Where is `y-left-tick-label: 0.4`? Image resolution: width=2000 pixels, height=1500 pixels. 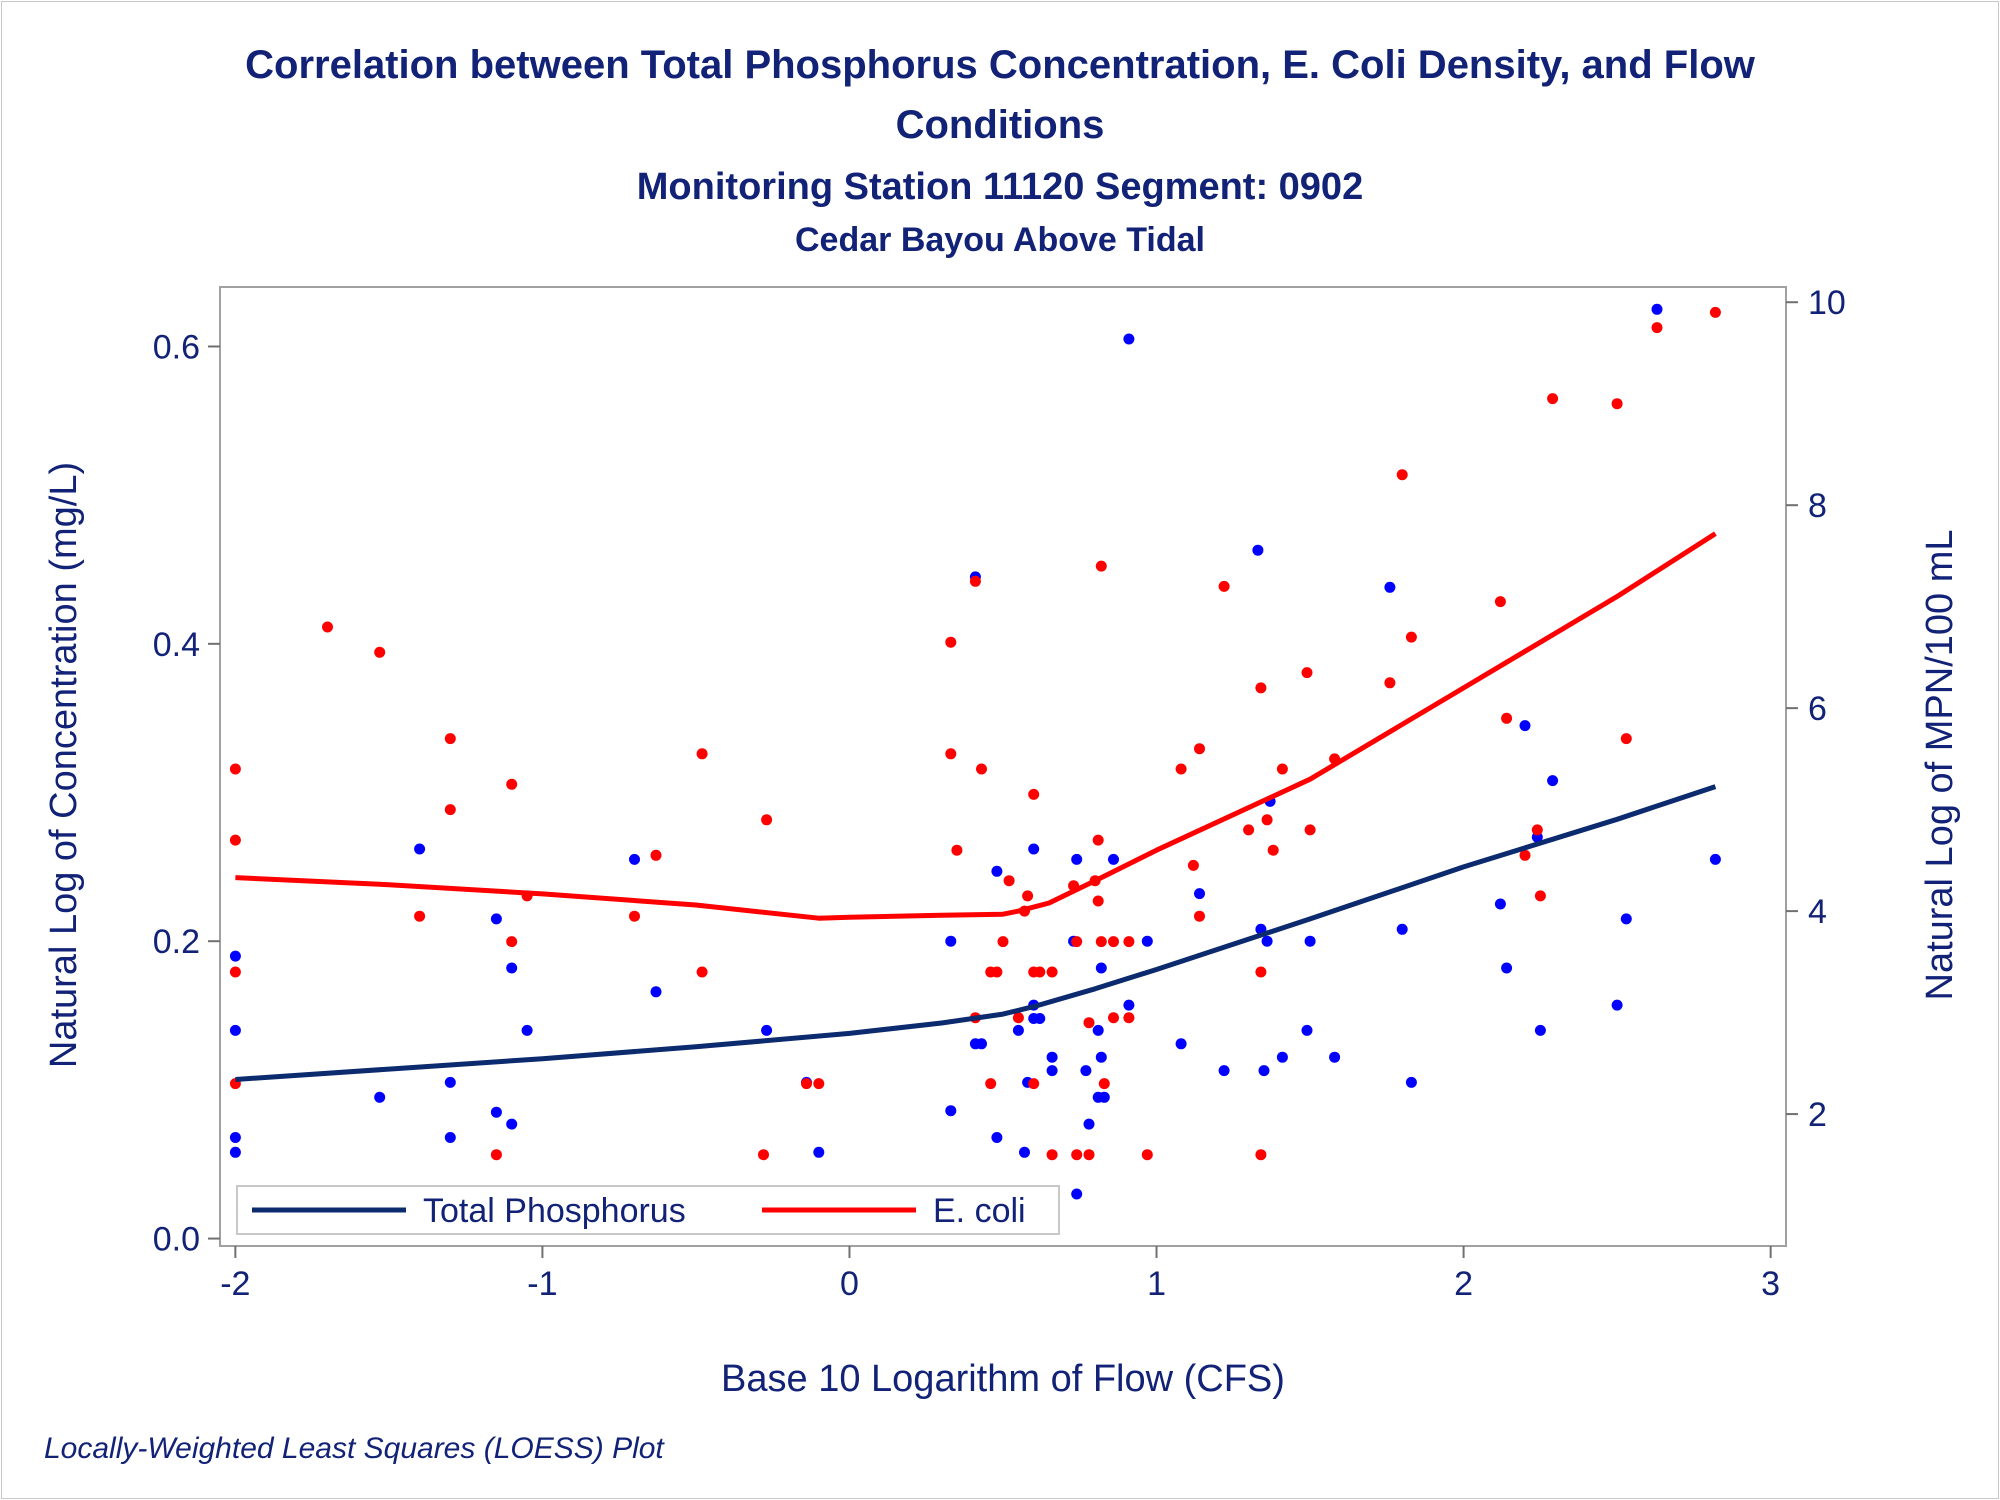 y-left-tick-label: 0.4 is located at coordinates (176, 645).